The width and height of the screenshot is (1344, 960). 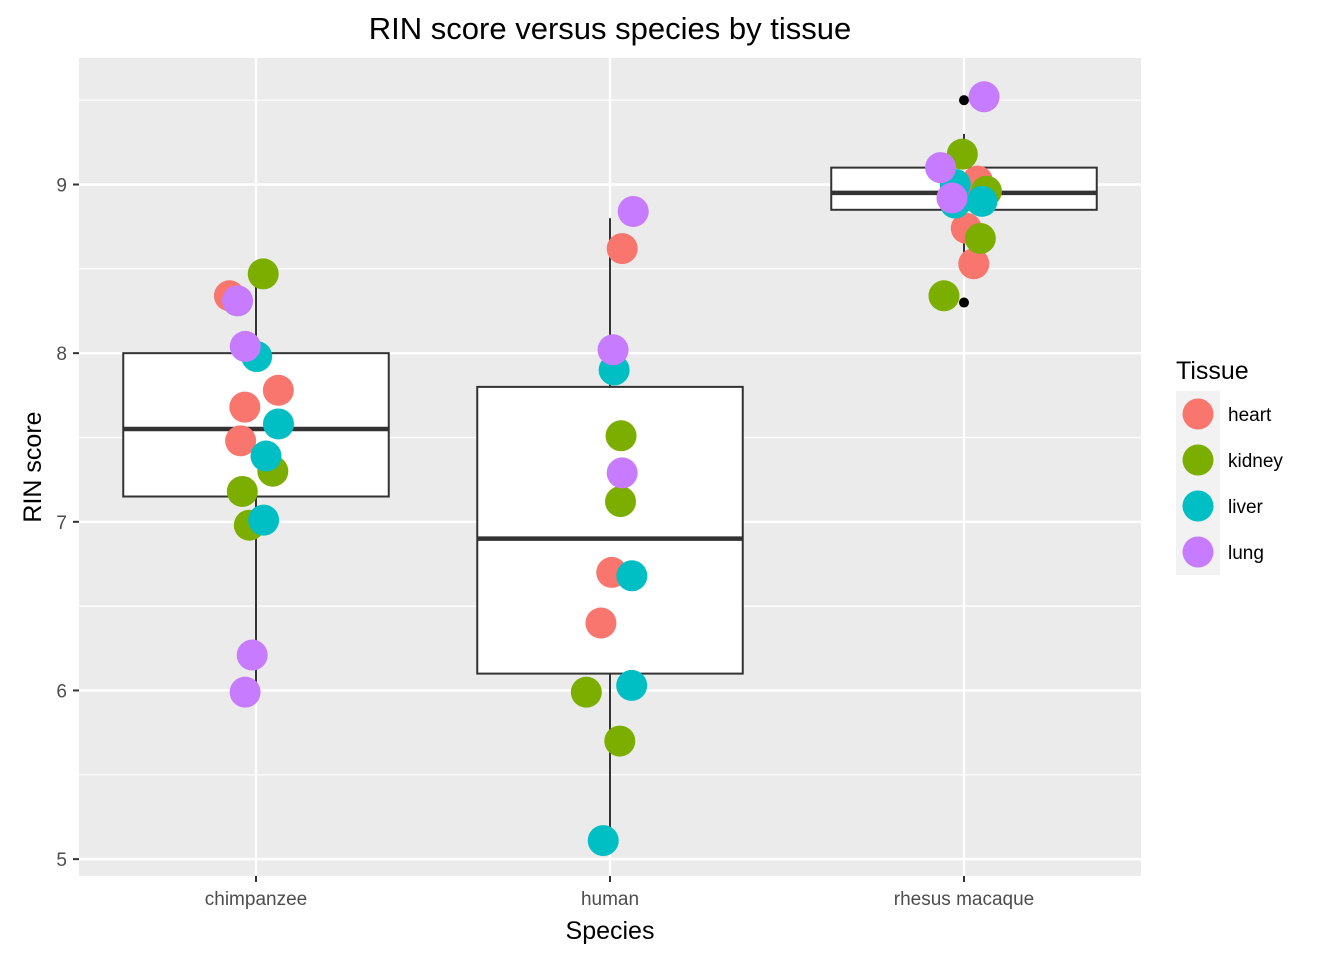 I want to click on y-tick-label: 6, so click(x=61, y=691).